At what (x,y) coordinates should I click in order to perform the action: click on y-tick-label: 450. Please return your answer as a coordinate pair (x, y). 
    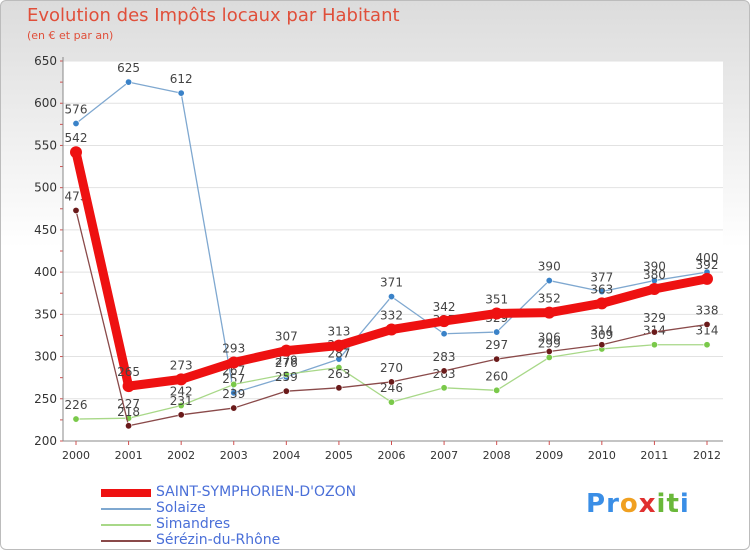
    Looking at the image, I should click on (45, 230).